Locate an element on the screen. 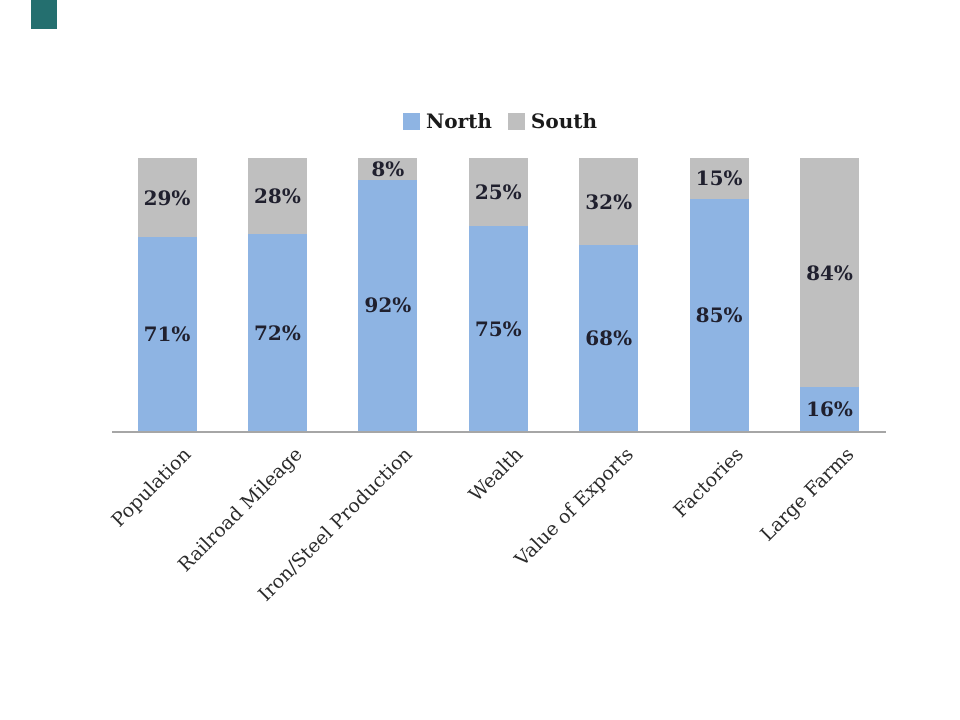 This screenshot has width=960, height=720. segment-value-label: 8% is located at coordinates (388, 168).